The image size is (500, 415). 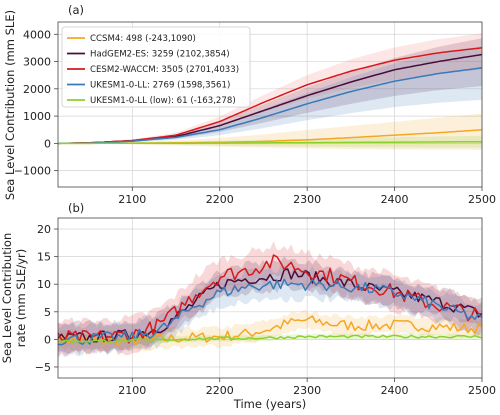 What do you see at coordinates (269, 404) in the screenshot?
I see `panel-b-x-axis-title: Time (years)` at bounding box center [269, 404].